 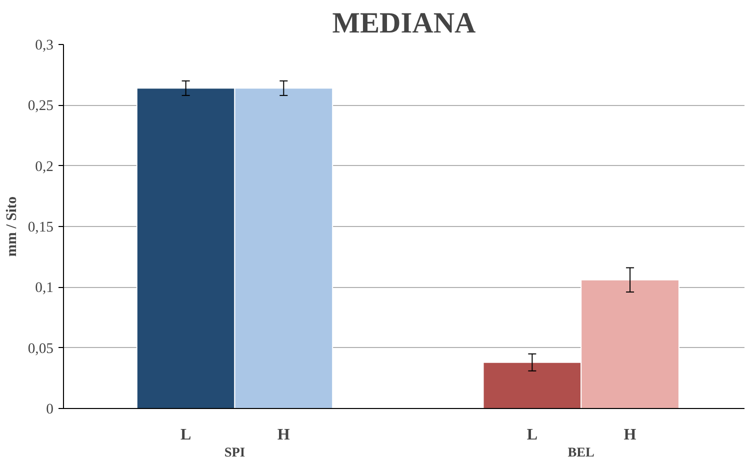 What do you see at coordinates (50, 410) in the screenshot?
I see `y-tick-label: 0` at bounding box center [50, 410].